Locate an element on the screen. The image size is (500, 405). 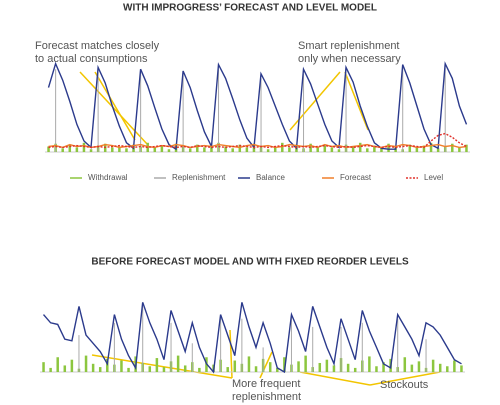
annotation: Forecast matches closely is located at coordinates (97, 46).